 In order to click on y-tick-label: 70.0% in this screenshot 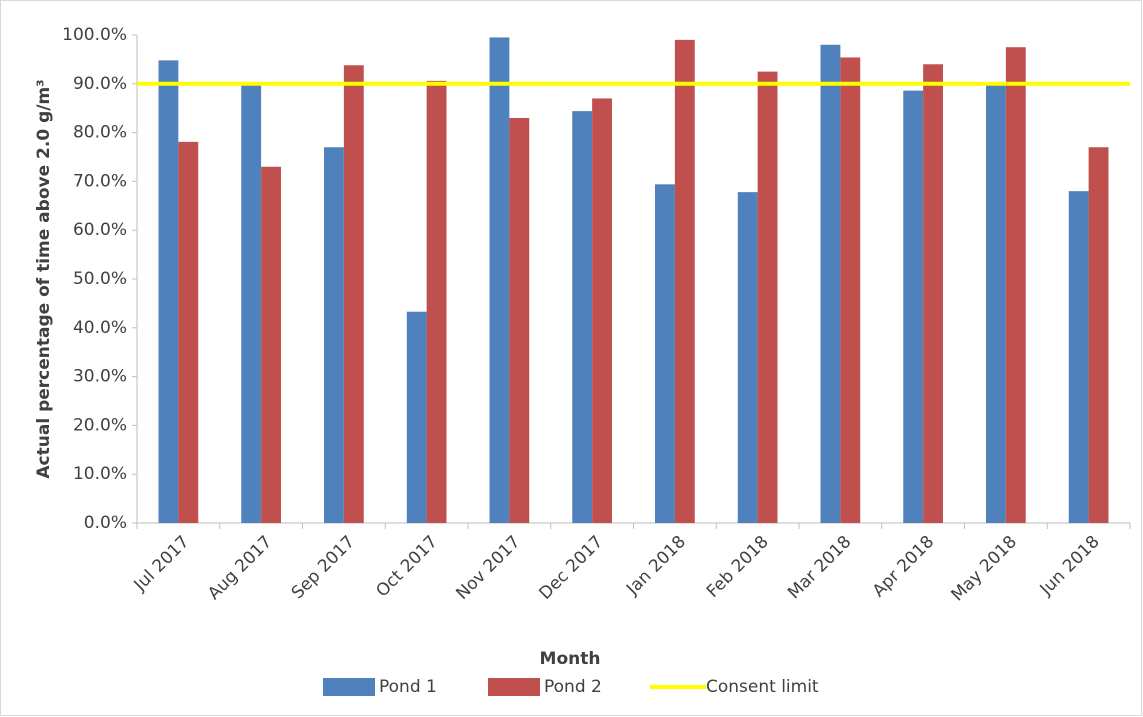, I will do `click(100, 181)`.